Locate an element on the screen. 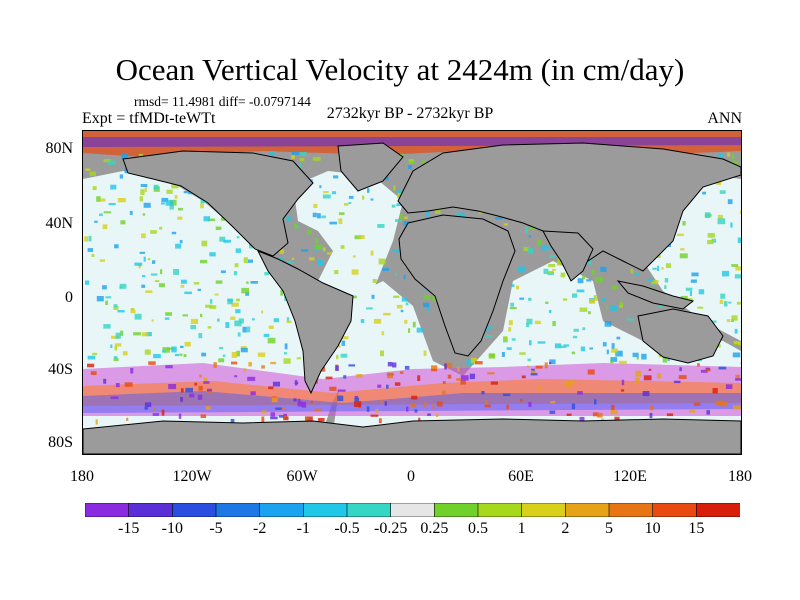 The image size is (800, 600). lon-label-180w: 180 is located at coordinates (82, 476).